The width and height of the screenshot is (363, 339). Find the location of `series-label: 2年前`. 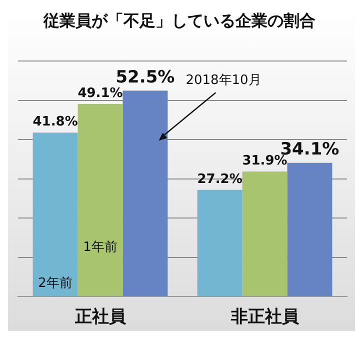

series-label: 2年前 is located at coordinates (55, 283).